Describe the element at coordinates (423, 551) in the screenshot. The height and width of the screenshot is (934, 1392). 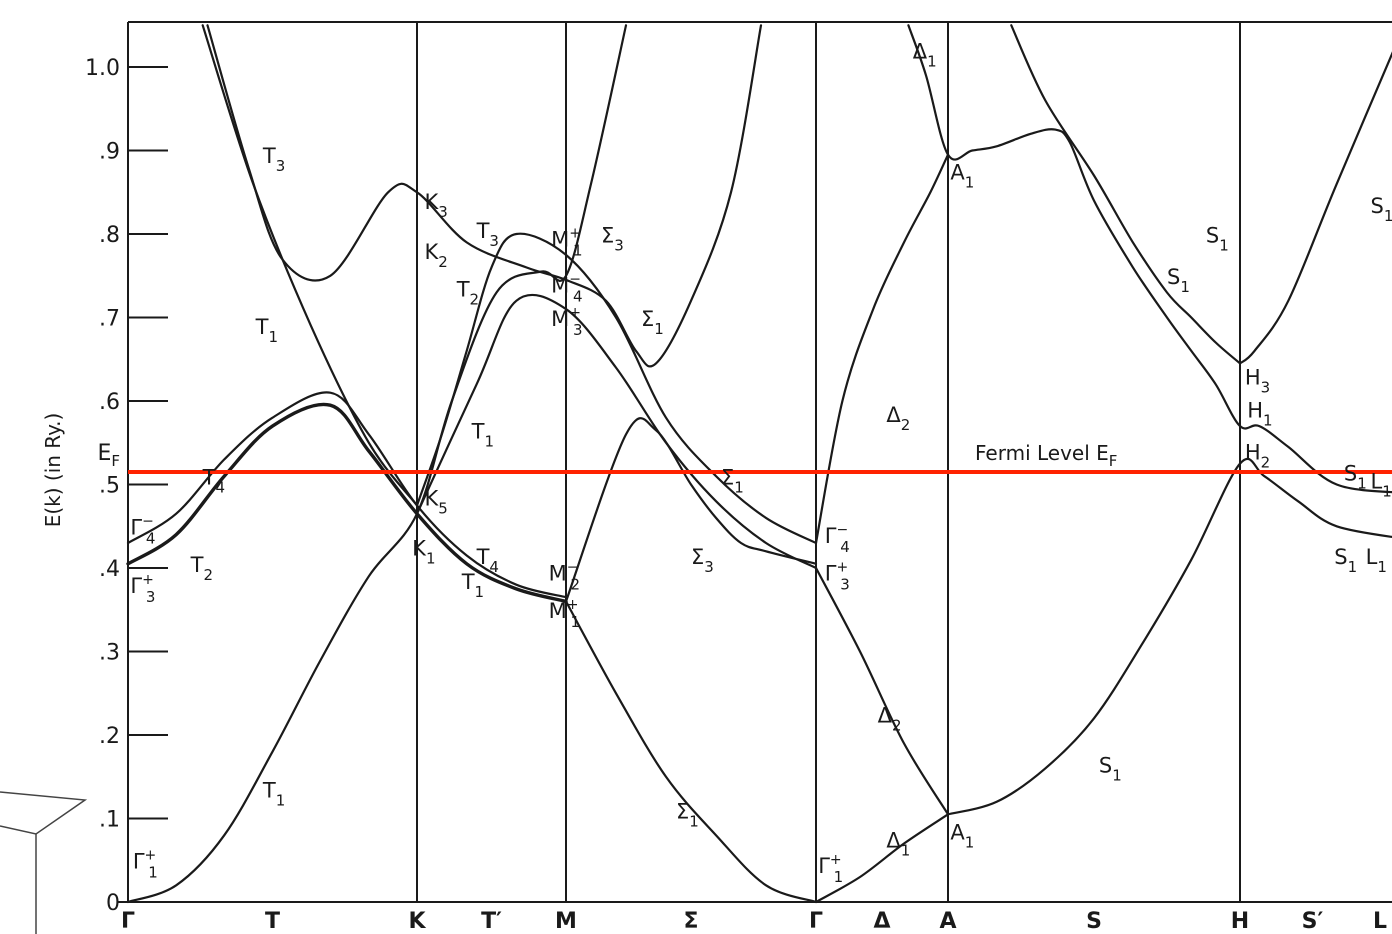
I see `band-label-11: K1` at that location.